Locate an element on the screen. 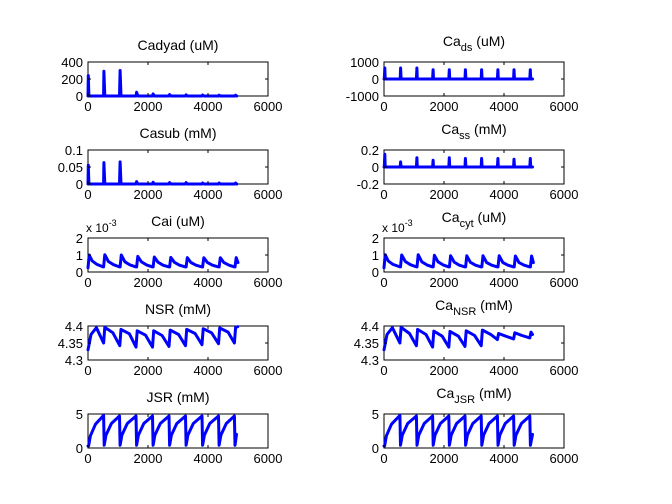  subplot-title: NSR (mM) is located at coordinates (178, 309).